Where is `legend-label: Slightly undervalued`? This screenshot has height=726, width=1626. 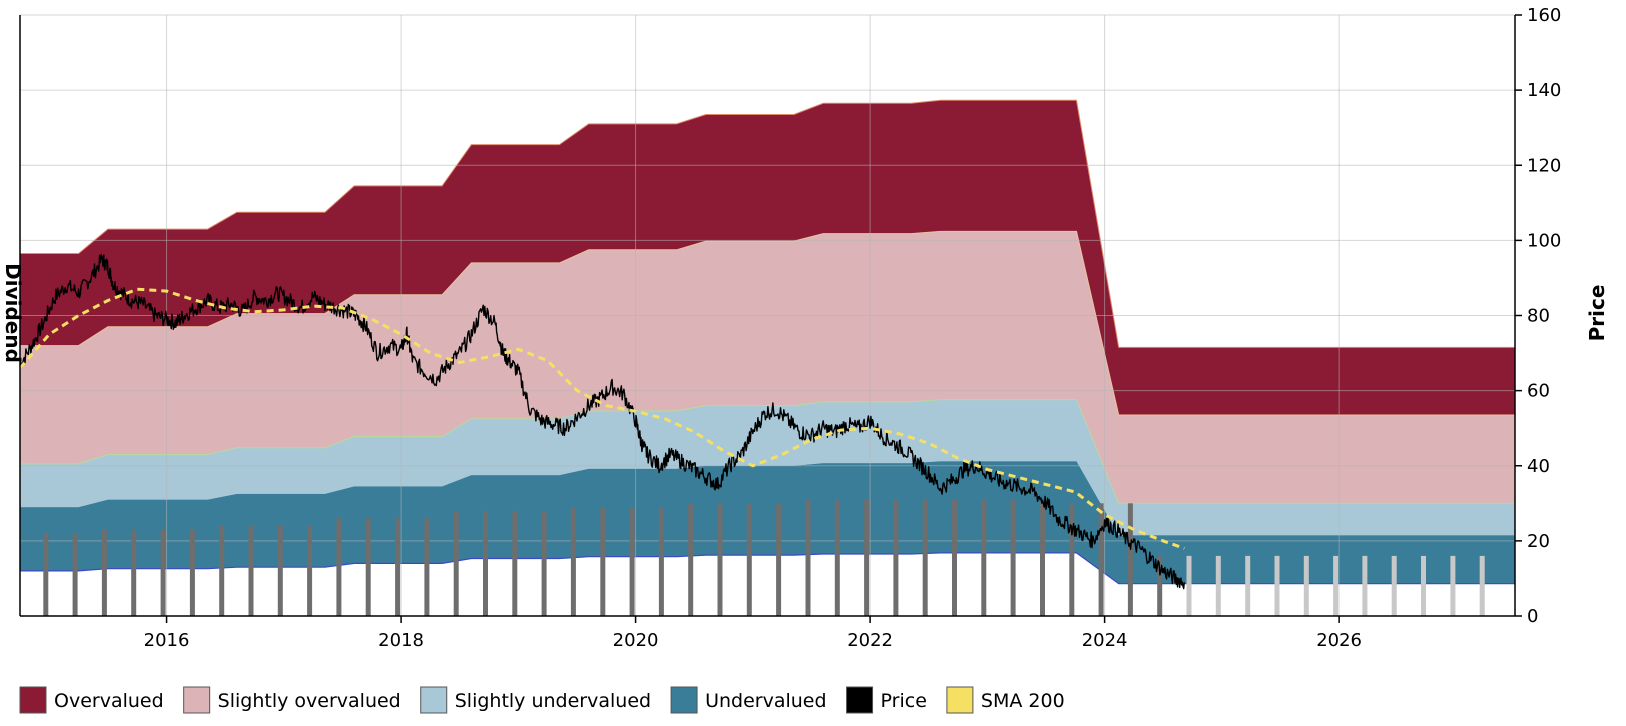 legend-label: Slightly undervalued is located at coordinates (553, 701).